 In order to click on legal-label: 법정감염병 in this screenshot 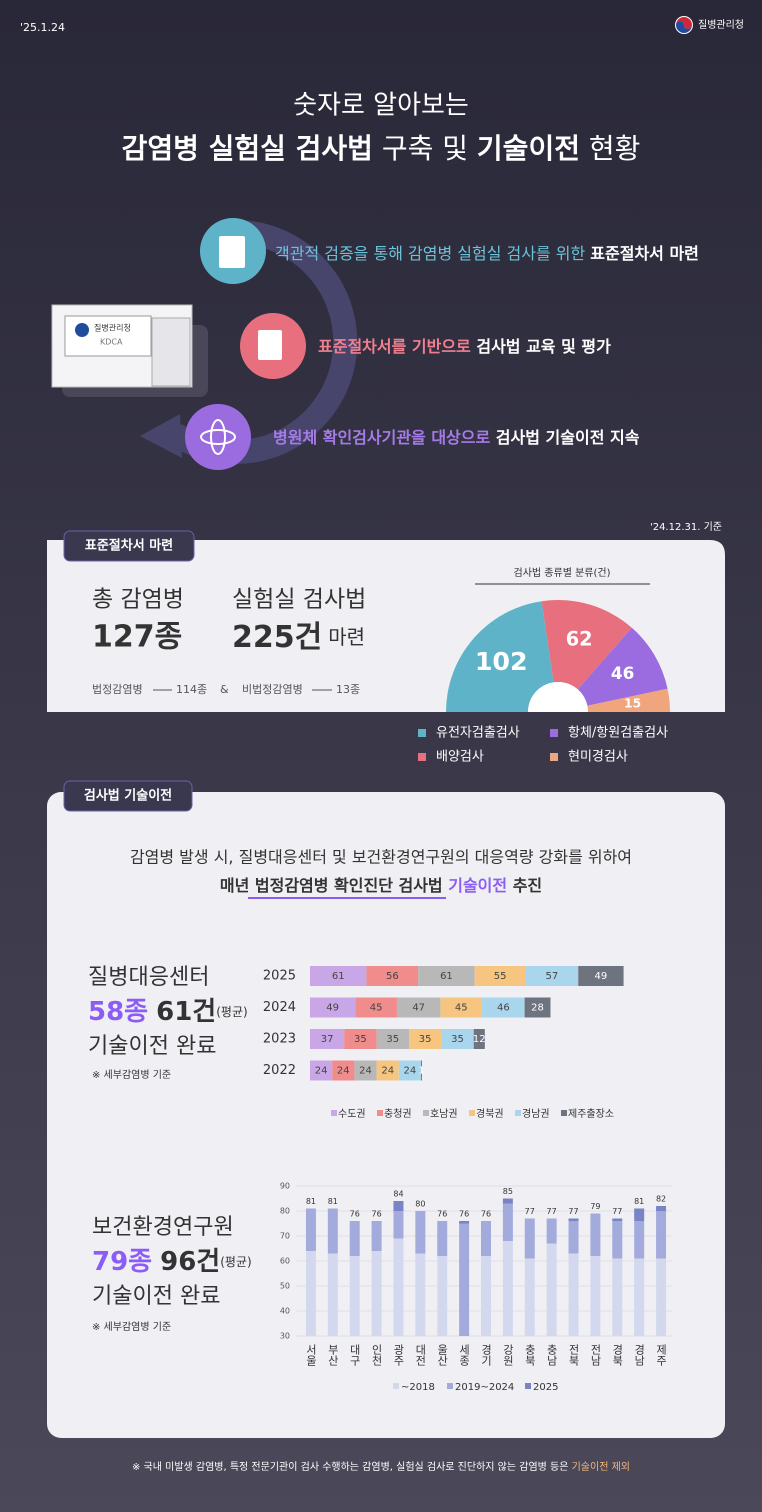, I will do `click(117, 689)`.